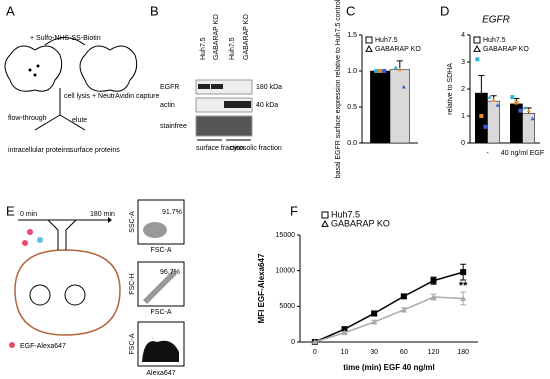 This screenshot has width=550, height=379. I want to click on reagent: + Sulfo-NHS-SS-Biotin, so click(65, 38).